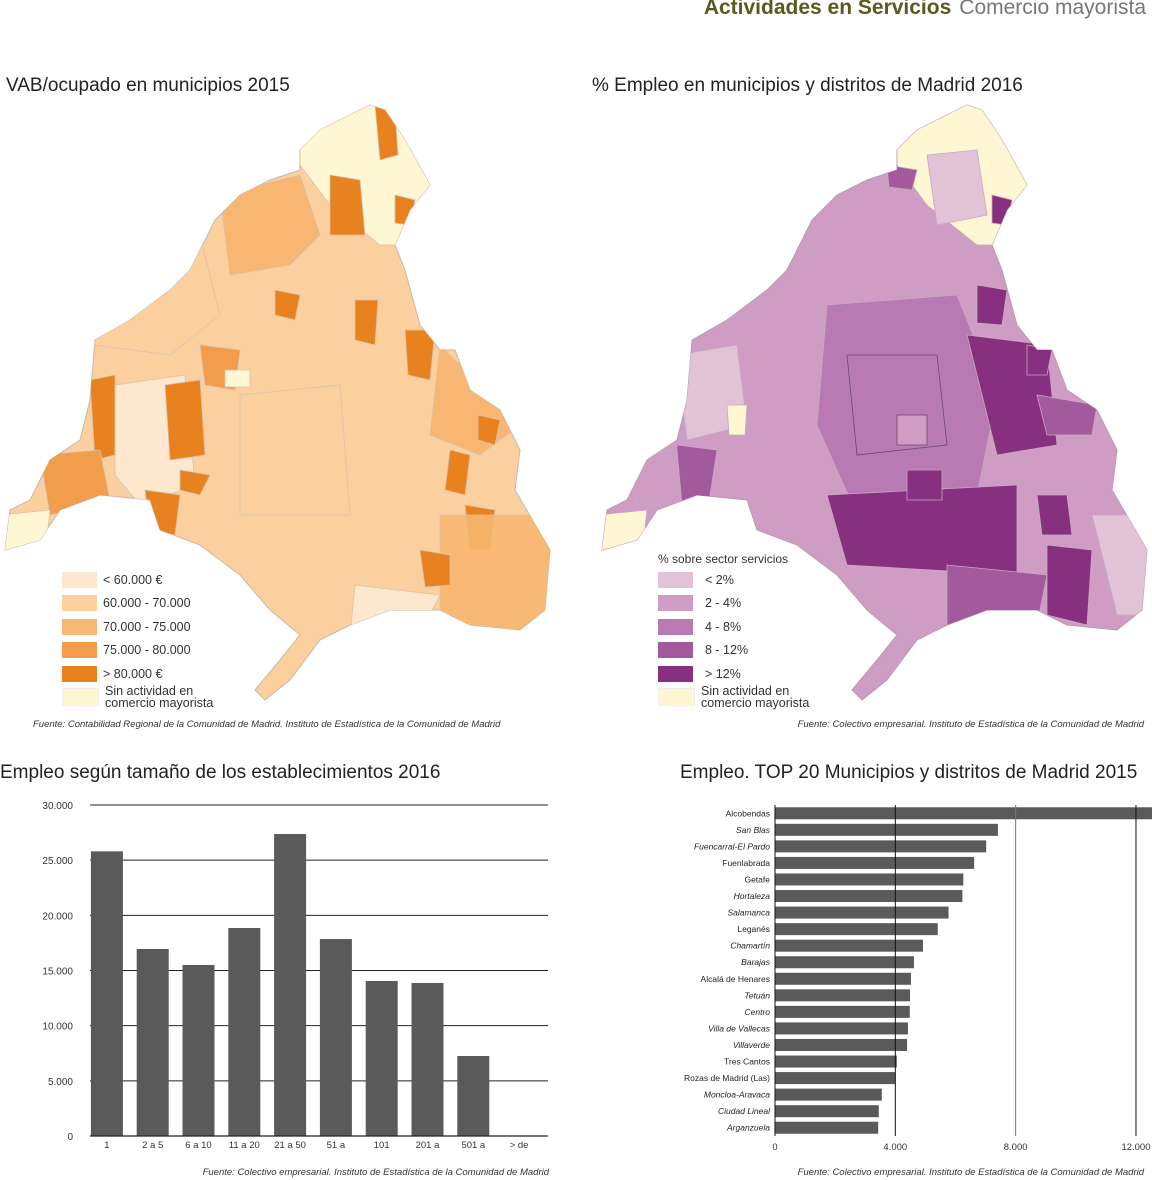 Image resolution: width=1152 pixels, height=1180 pixels. I want to click on x-tick-label: 11 a 20, so click(244, 1145).